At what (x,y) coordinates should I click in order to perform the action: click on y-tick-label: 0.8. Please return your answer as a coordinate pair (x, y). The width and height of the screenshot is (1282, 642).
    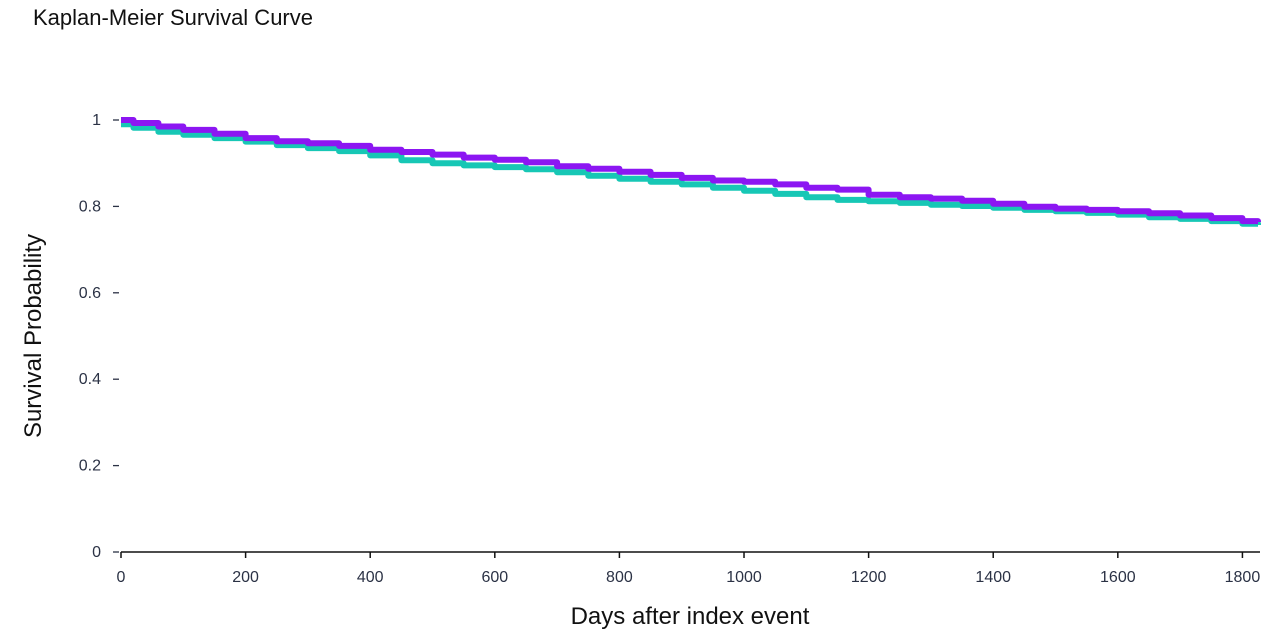
    Looking at the image, I should click on (90, 206).